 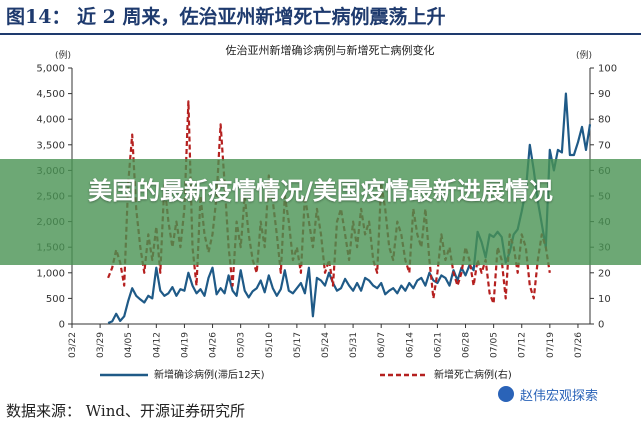 I want to click on right-tick-label: 0, so click(x=601, y=325).